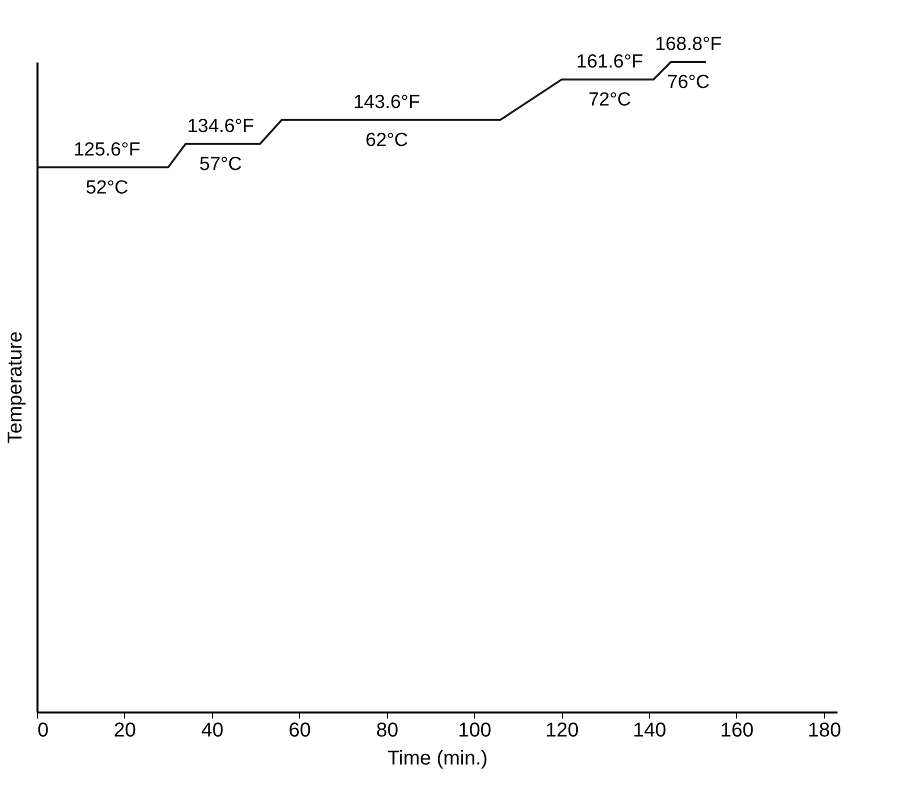 The height and width of the screenshot is (799, 903). What do you see at coordinates (220, 164) in the screenshot?
I see `annotation: 57°C` at bounding box center [220, 164].